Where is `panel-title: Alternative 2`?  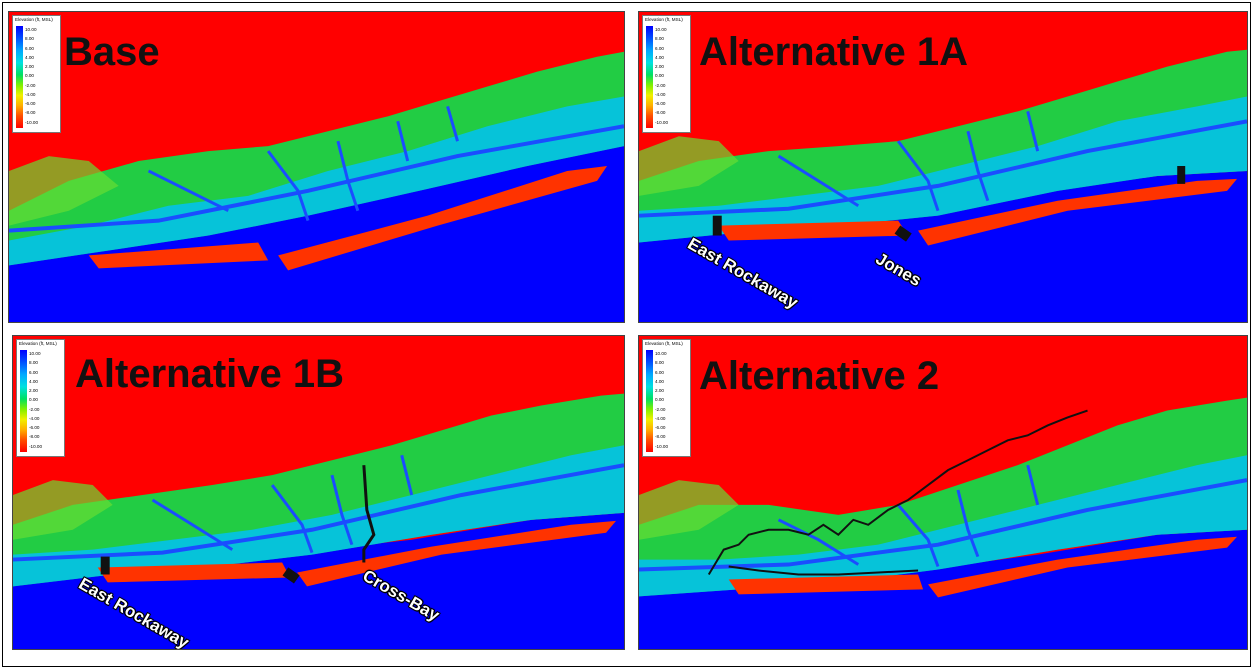 panel-title: Alternative 2 is located at coordinates (819, 376).